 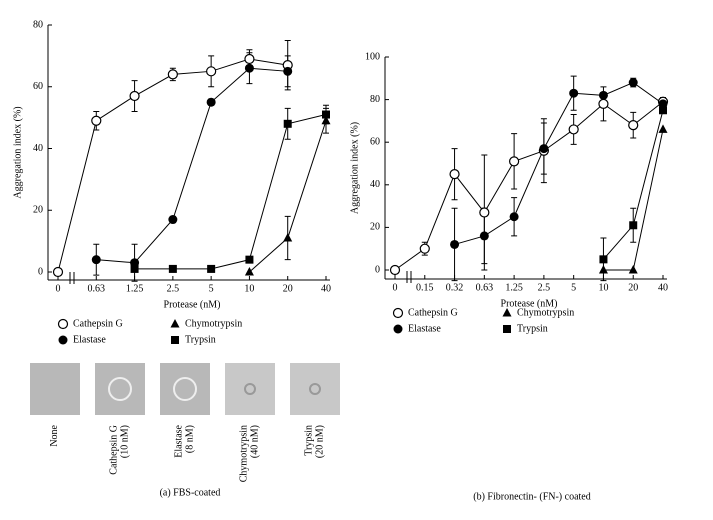 I want to click on legend-label: Elastase, so click(x=424, y=328).